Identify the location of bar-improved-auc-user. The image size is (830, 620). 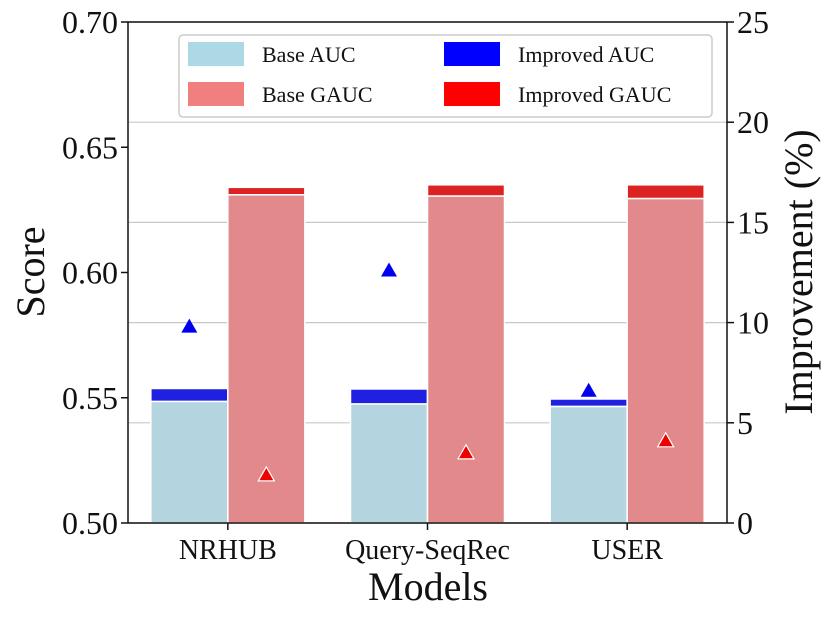
(588, 403).